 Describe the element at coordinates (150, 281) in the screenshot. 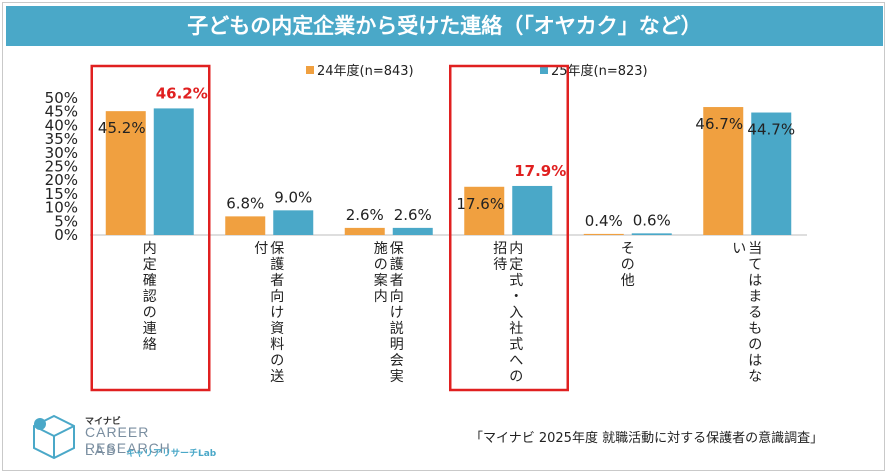

I see `category-label-char: 確` at that location.